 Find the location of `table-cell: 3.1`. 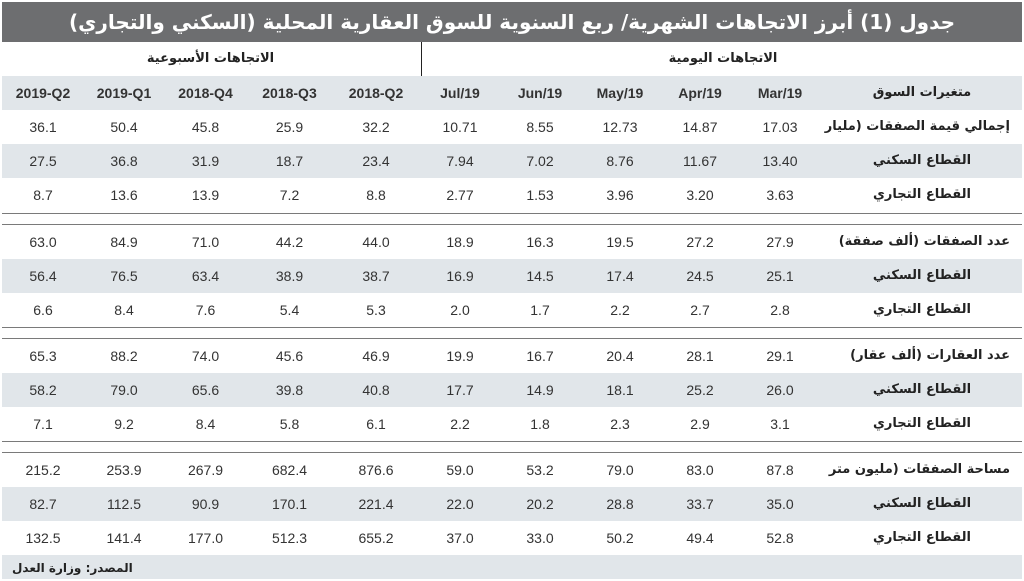

table-cell: 3.1 is located at coordinates (780, 424).